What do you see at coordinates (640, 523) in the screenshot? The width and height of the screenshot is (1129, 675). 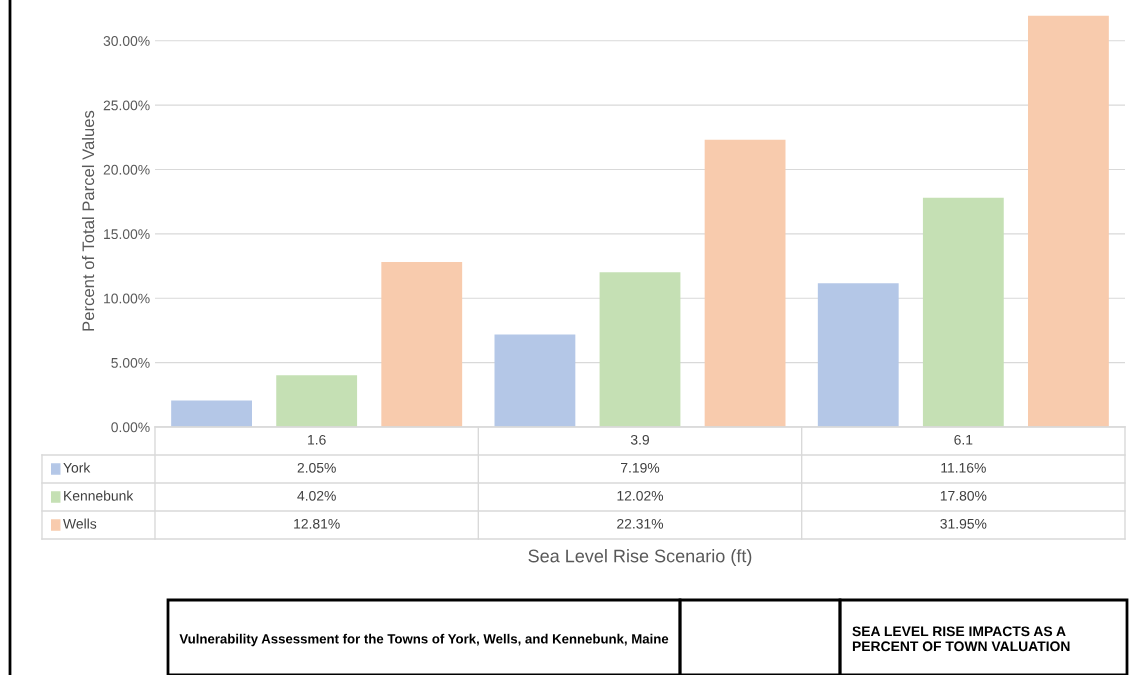 I see `data-label: 22.31%` at bounding box center [640, 523].